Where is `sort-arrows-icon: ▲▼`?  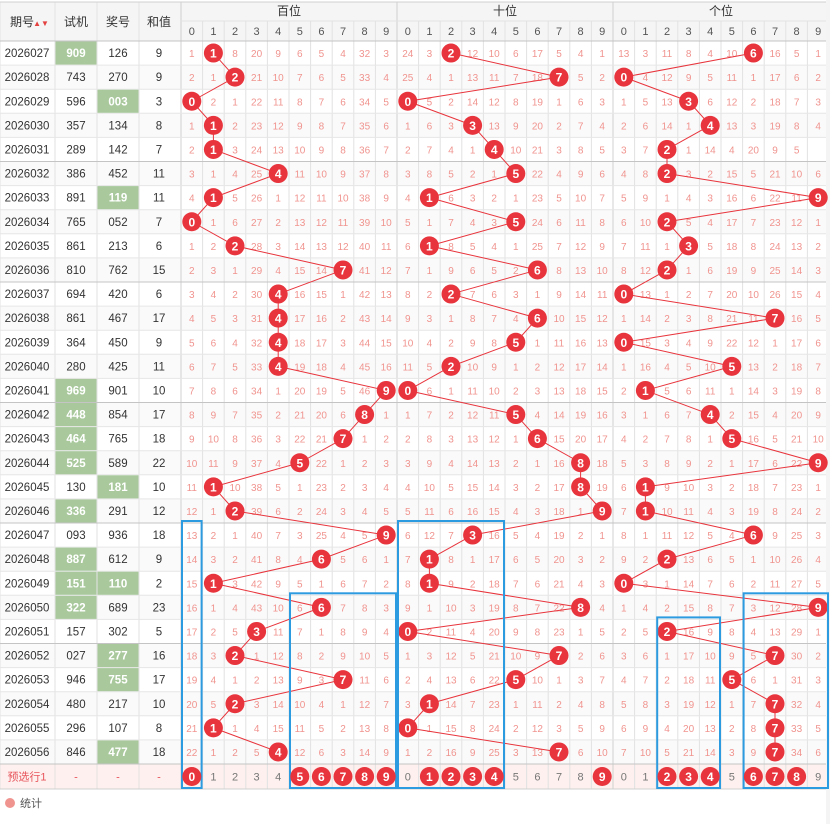 sort-arrows-icon: ▲▼ is located at coordinates (41, 23).